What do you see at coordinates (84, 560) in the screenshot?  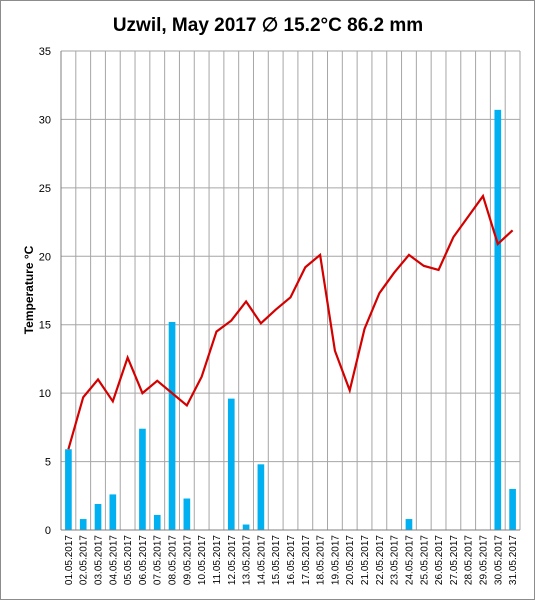 I see `x-tick-label: 02.05.2017` at bounding box center [84, 560].